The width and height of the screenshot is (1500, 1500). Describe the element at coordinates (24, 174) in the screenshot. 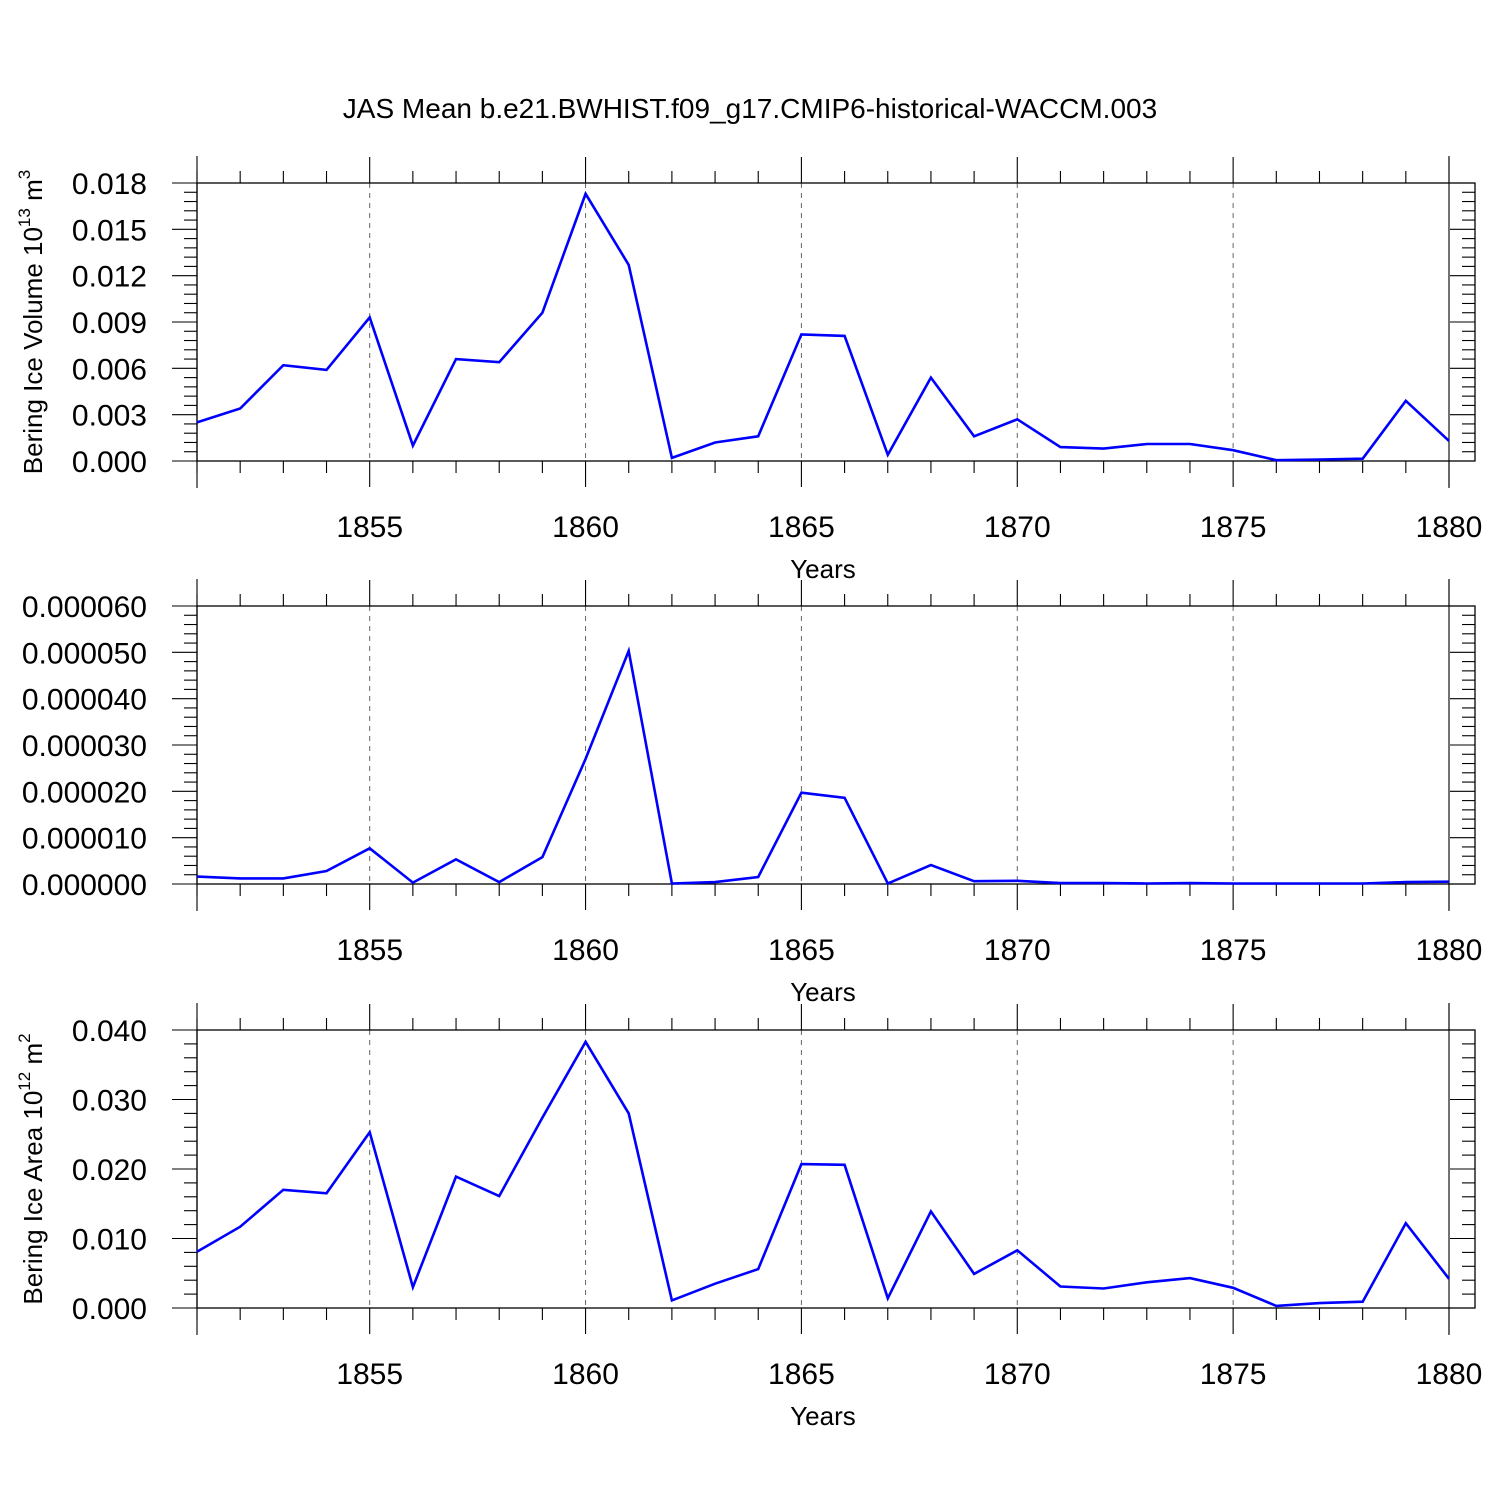

I see `y-axis-label-part: 3` at that location.